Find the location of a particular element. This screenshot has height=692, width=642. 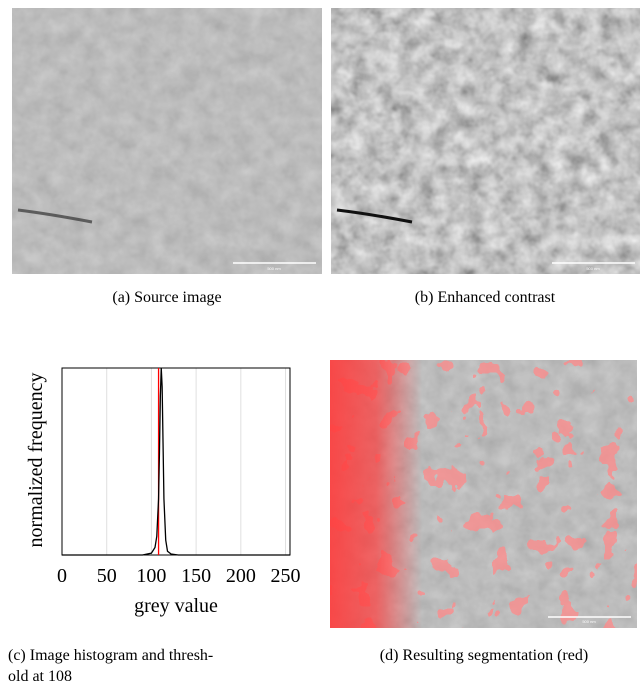

caption: (b) Enhanced contrast is located at coordinates (485, 297).